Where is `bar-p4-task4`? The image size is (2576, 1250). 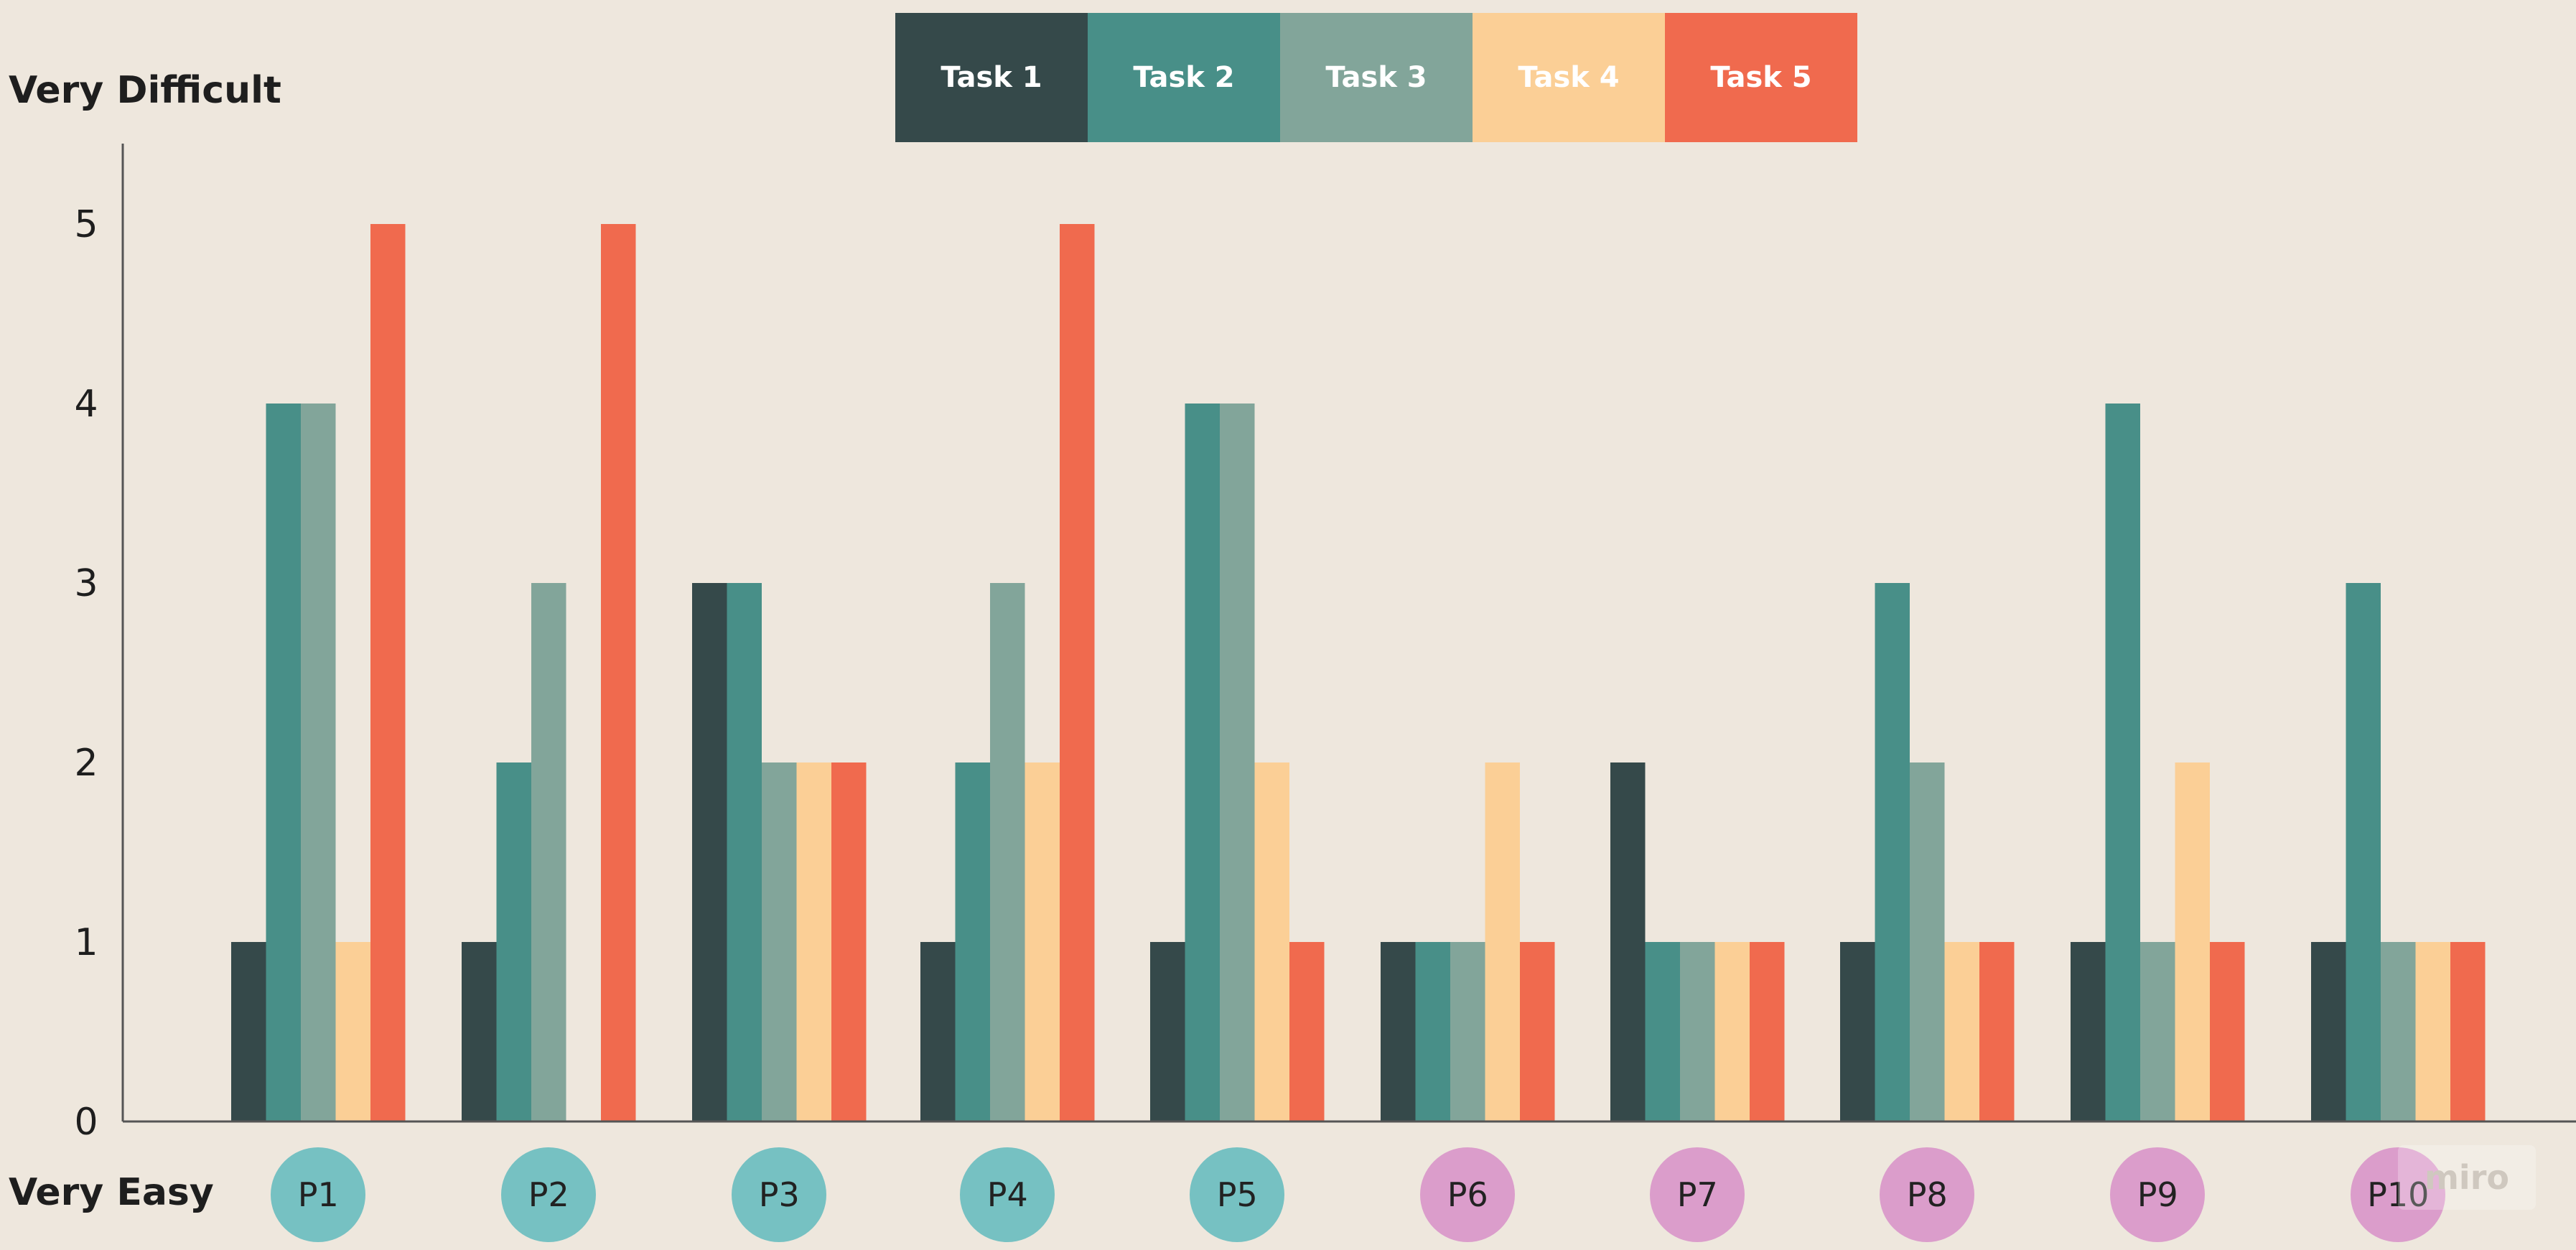 bar-p4-task4 is located at coordinates (1042, 941).